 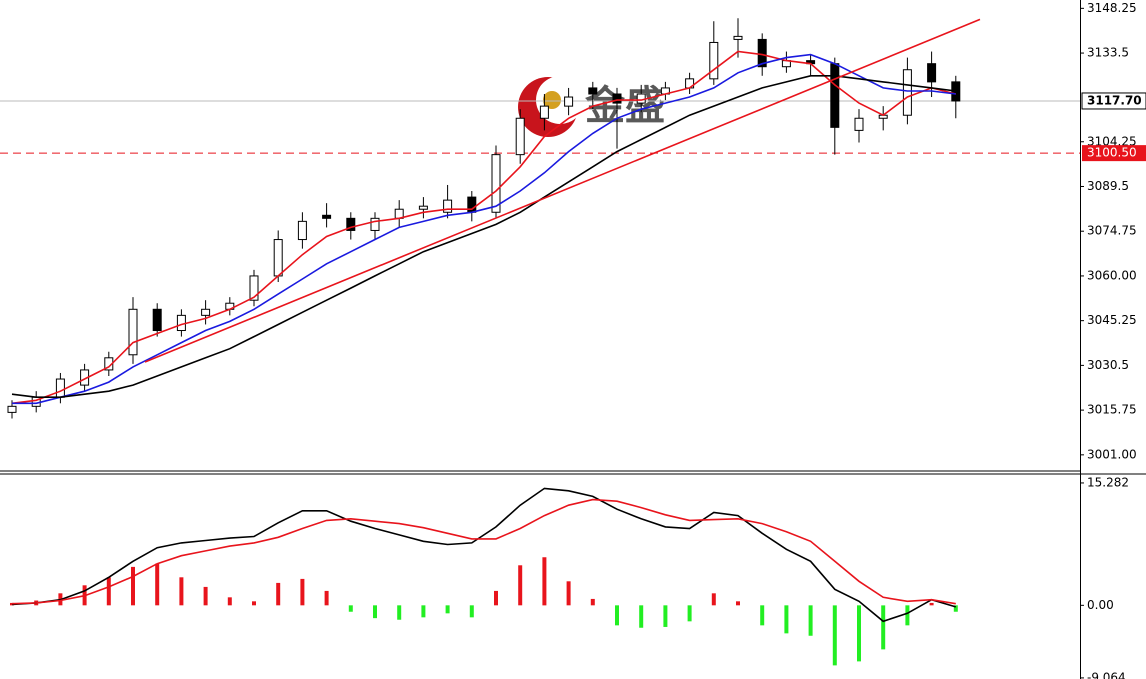 I want to click on y-tick-label: -9.064, so click(x=1106, y=674).